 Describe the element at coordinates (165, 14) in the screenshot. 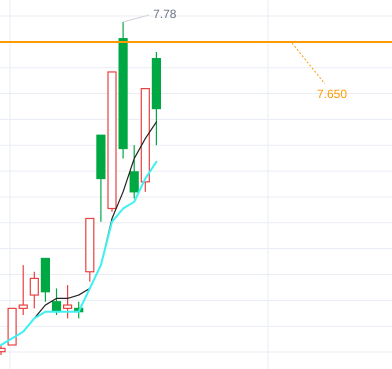

I see `text: 7.78` at that location.